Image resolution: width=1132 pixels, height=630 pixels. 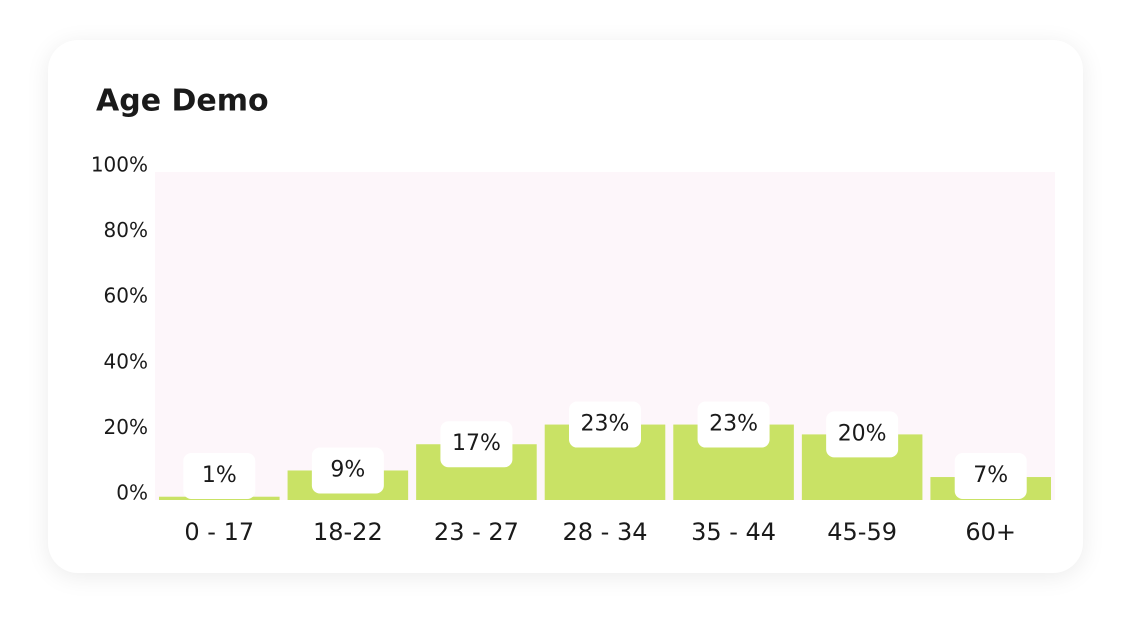 What do you see at coordinates (119, 165) in the screenshot?
I see `y-tick-label: 100%` at bounding box center [119, 165].